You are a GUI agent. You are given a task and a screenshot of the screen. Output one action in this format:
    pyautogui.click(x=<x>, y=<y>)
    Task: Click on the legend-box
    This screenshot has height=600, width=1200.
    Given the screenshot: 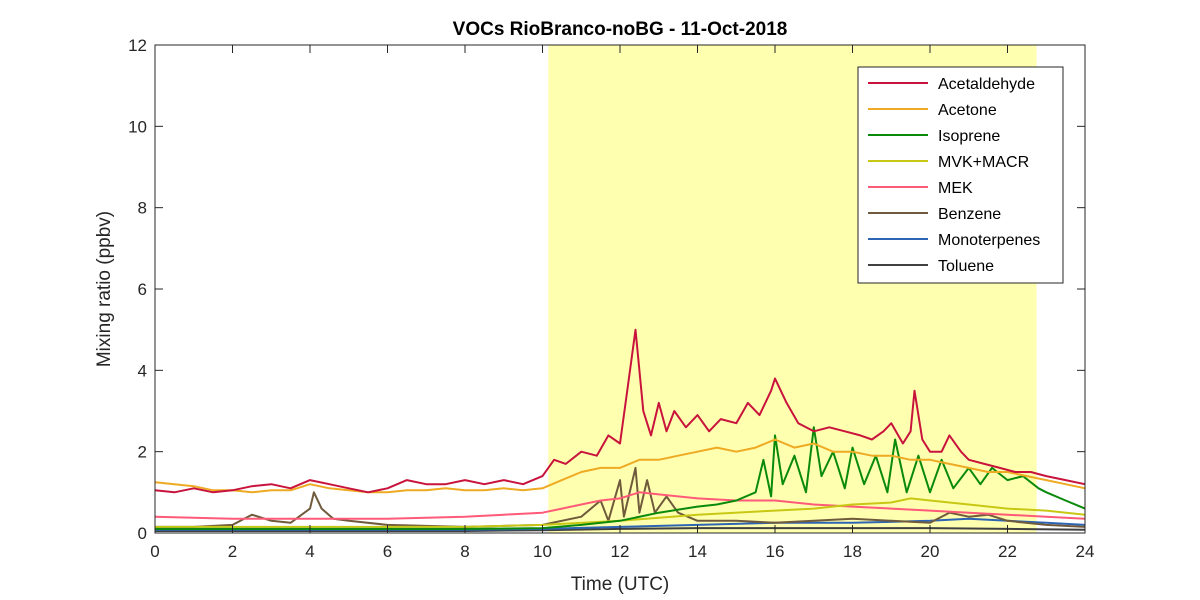 What is the action you would take?
    pyautogui.click(x=960, y=175)
    